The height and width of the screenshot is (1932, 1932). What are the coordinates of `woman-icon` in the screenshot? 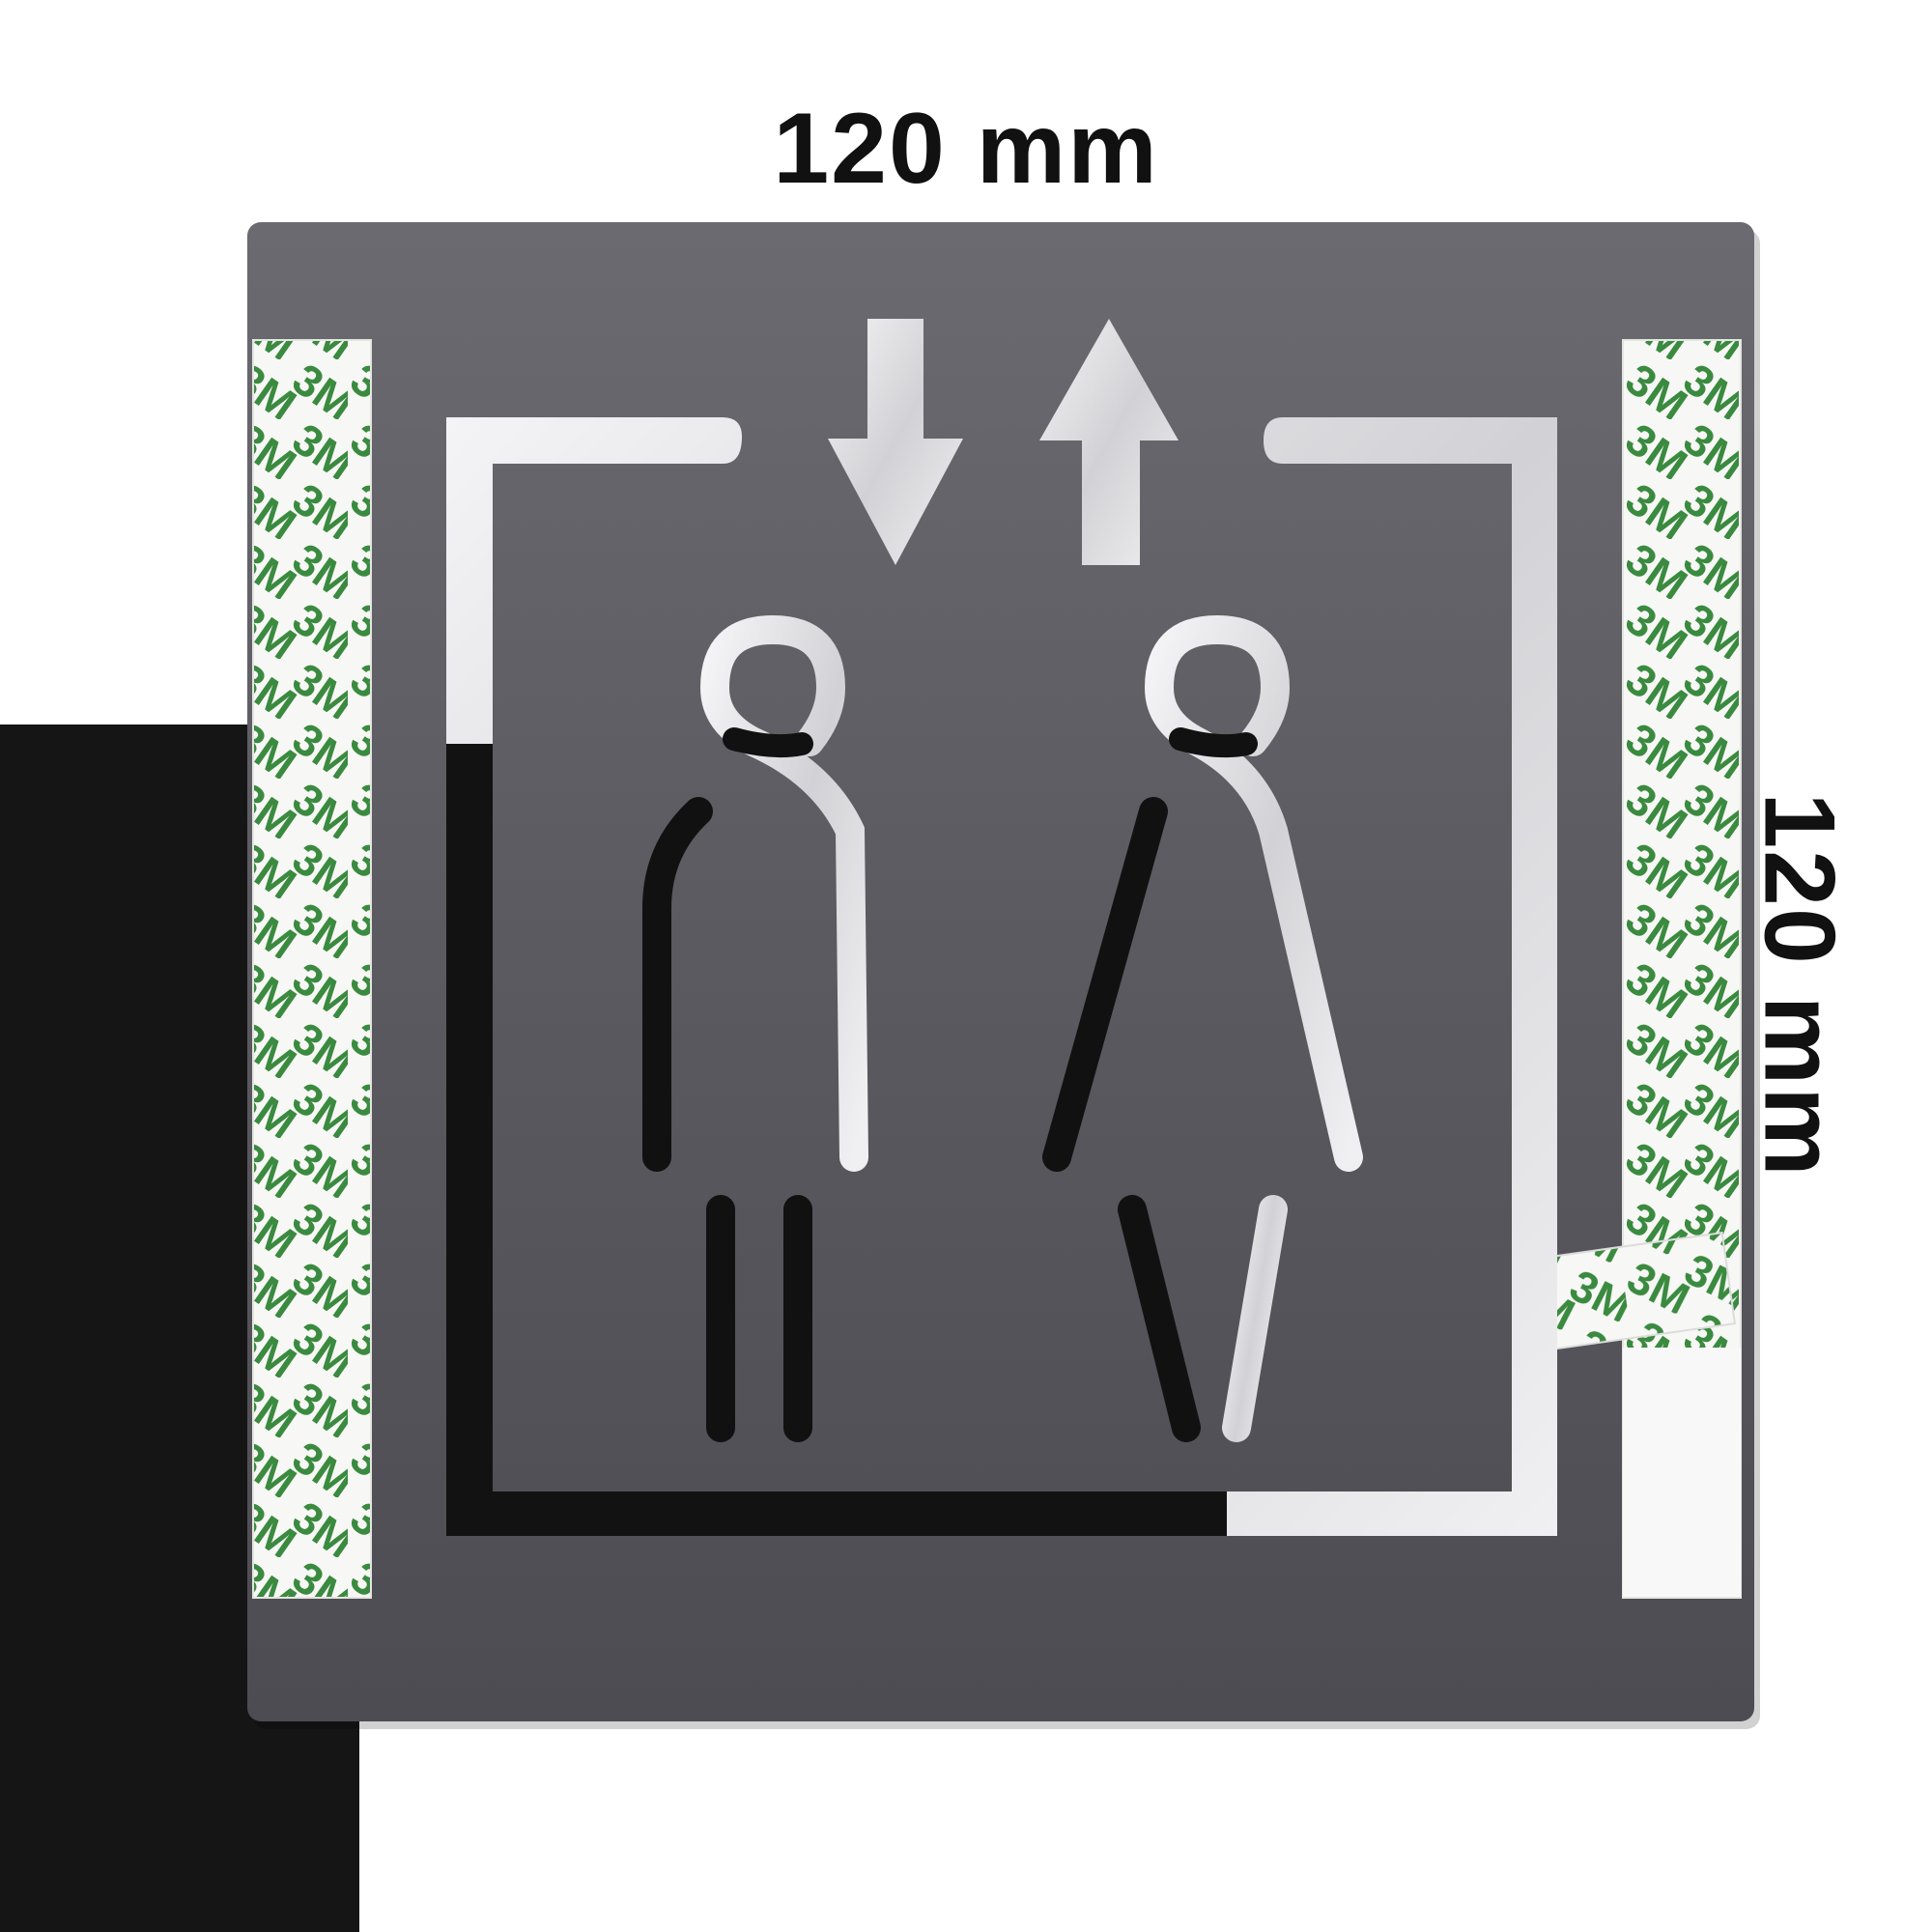 It's located at (1202, 1028).